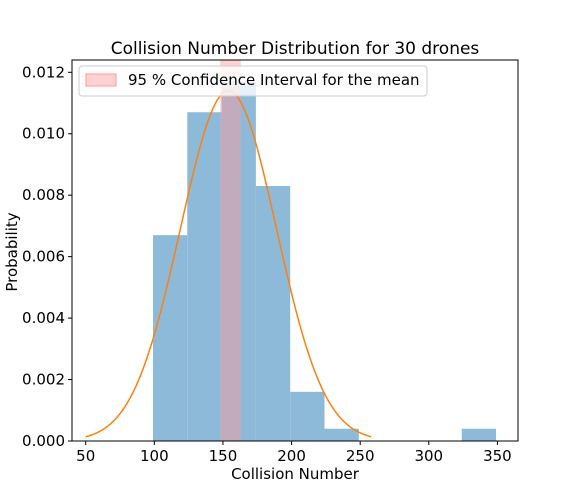 This screenshot has width=576, height=504. I want to click on confidence-interval-rect, so click(230, 250).